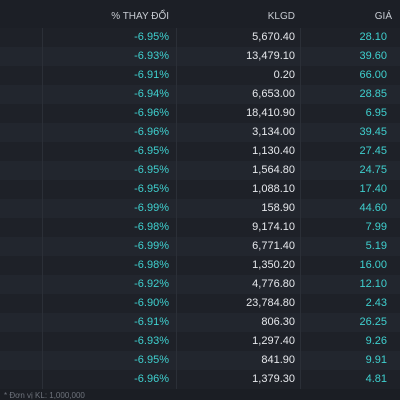  I want to click on table-row: -6.92% 4,776.80 12.10, so click(200, 284).